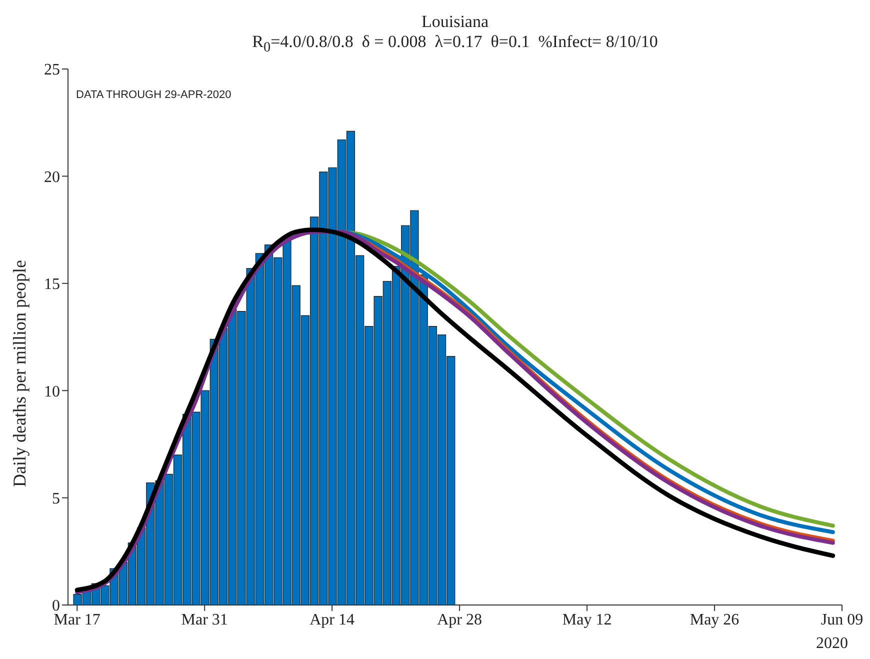 This screenshot has width=870, height=659. What do you see at coordinates (455, 22) in the screenshot?
I see `chart-title: Louisiana` at bounding box center [455, 22].